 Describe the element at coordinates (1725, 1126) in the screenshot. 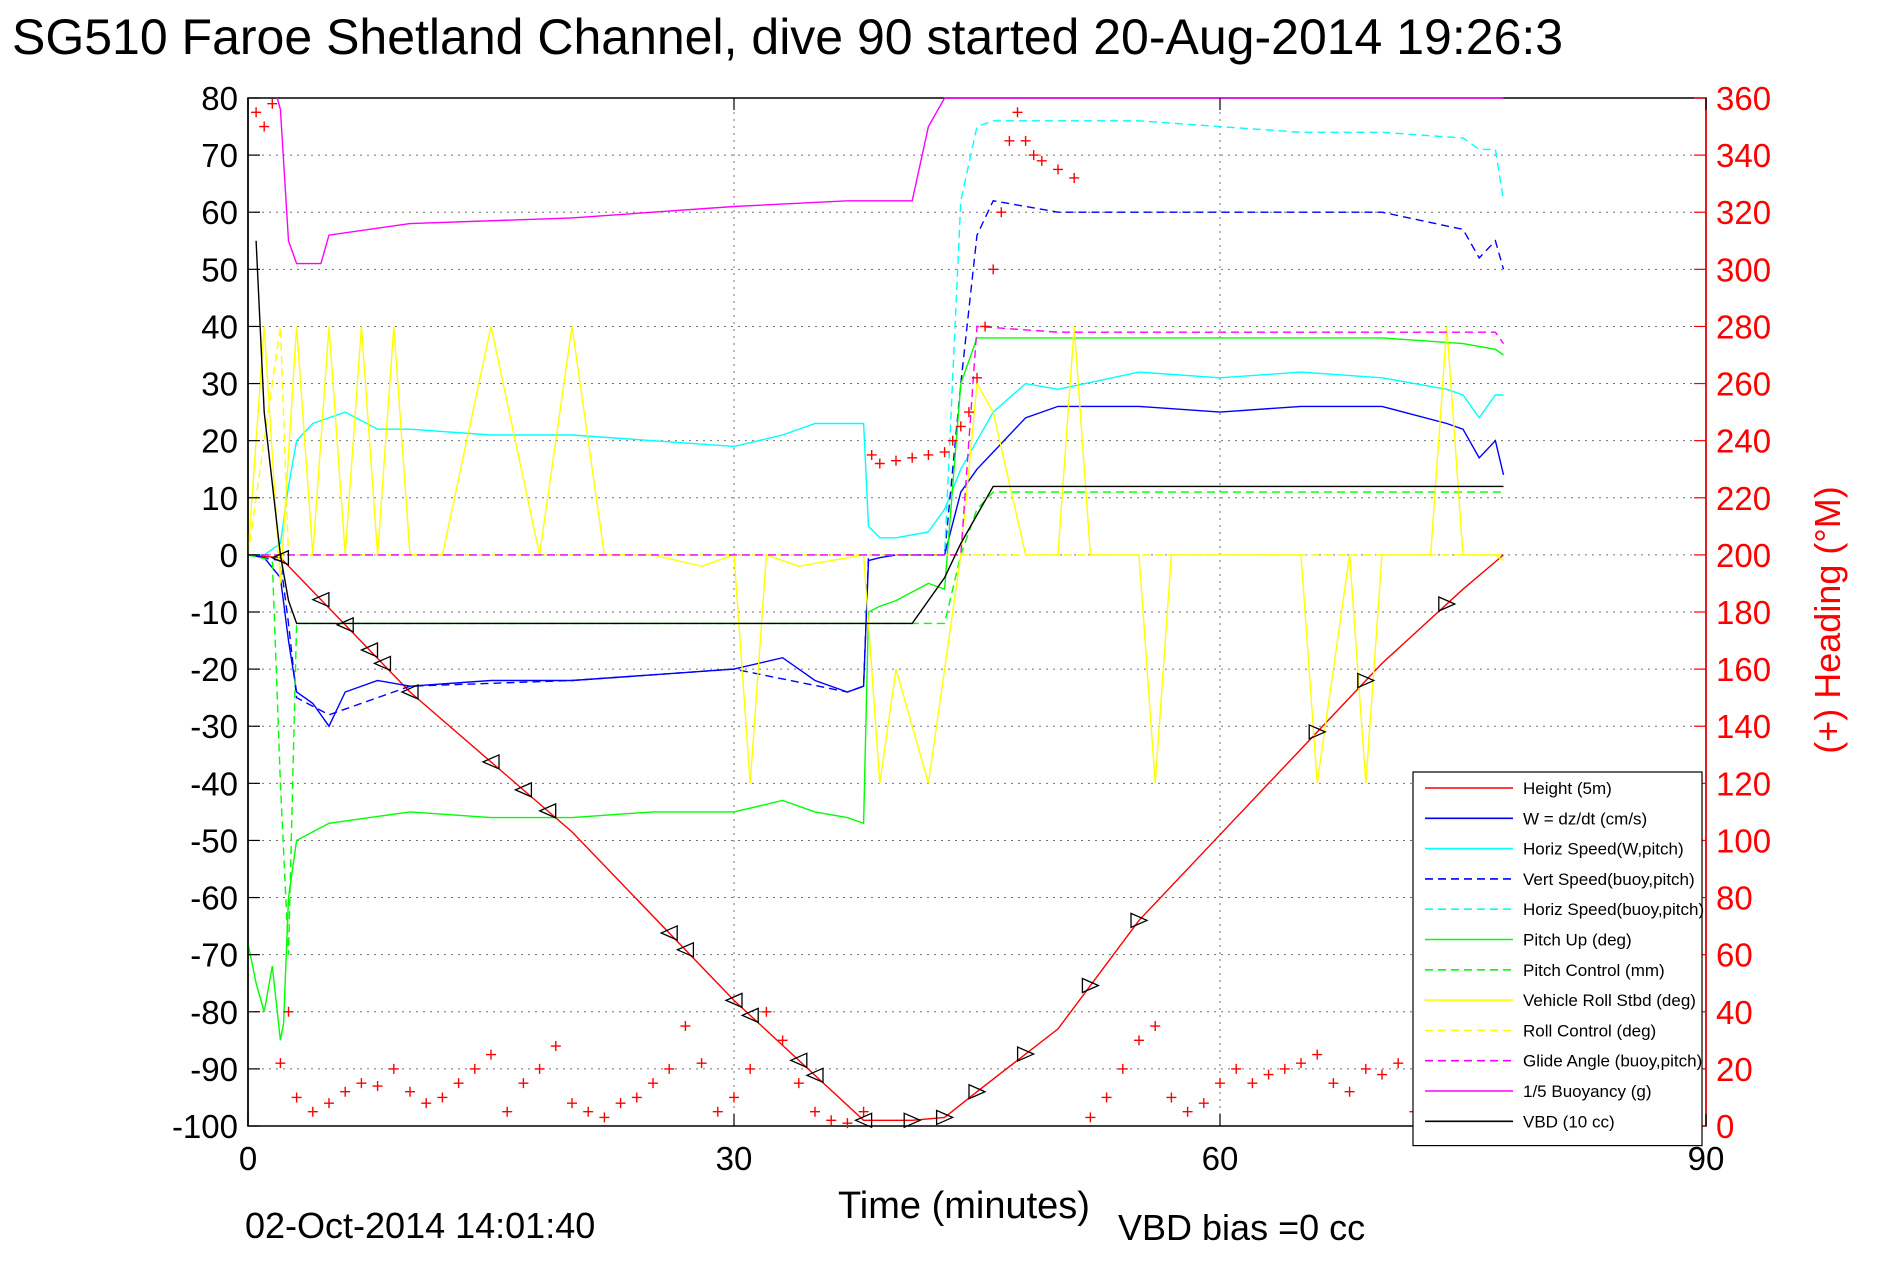

I see `right-tick-label-18: 0` at that location.